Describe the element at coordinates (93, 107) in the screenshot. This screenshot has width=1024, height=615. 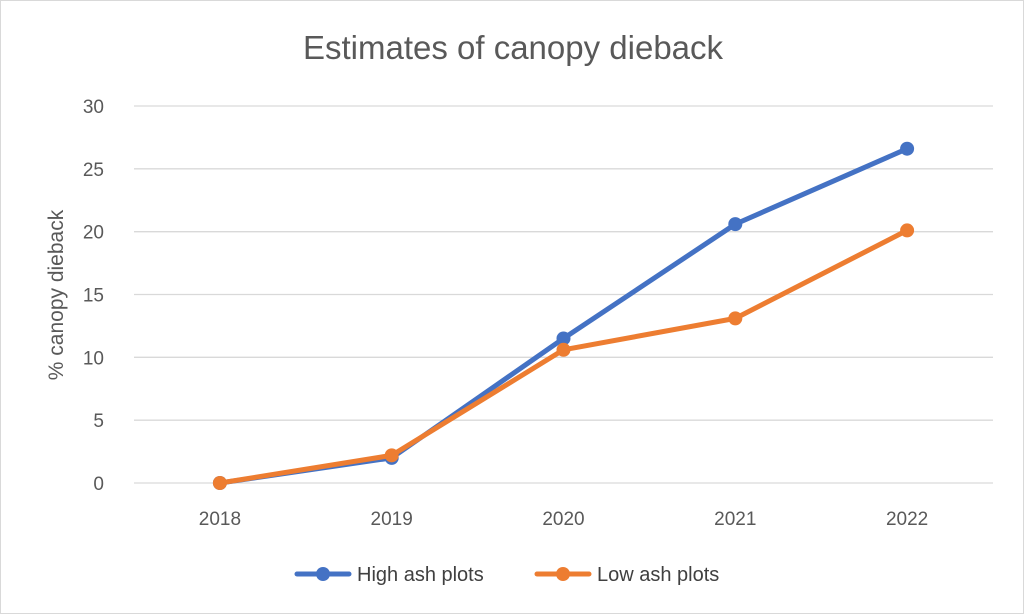
I see `y-tick-label: 30` at that location.